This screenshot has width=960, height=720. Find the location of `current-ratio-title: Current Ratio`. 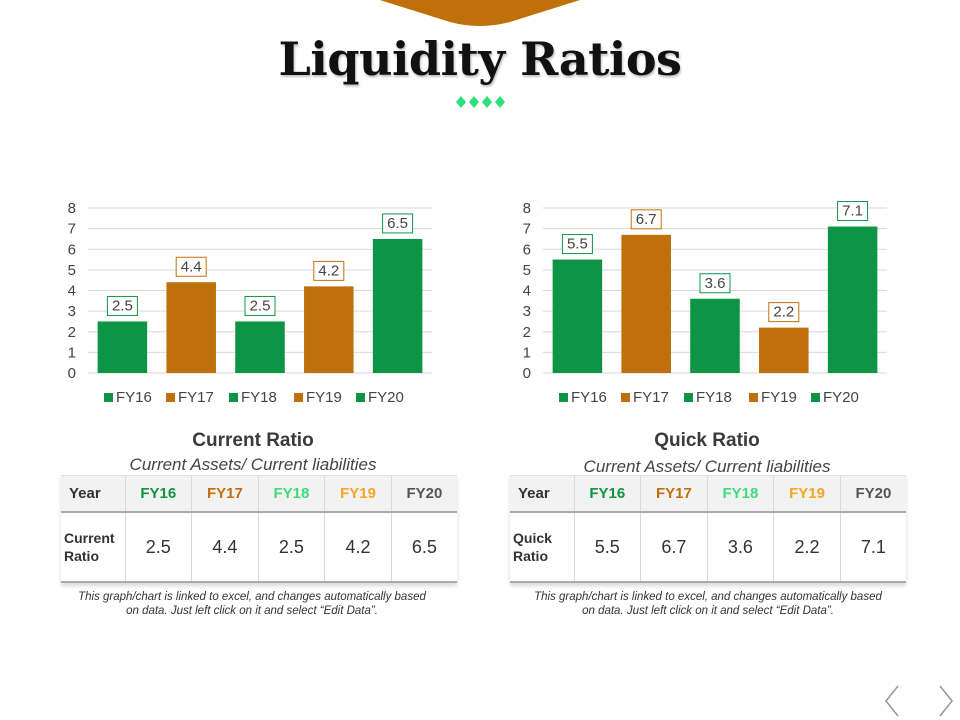

current-ratio-title: Current Ratio is located at coordinates (253, 440).